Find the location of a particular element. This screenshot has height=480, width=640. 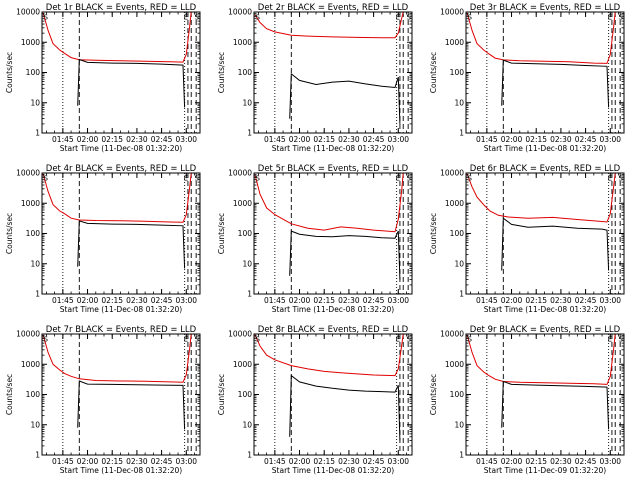

panel-title: Det 2r BLACK = Events, RED = LLD is located at coordinates (333, 8).